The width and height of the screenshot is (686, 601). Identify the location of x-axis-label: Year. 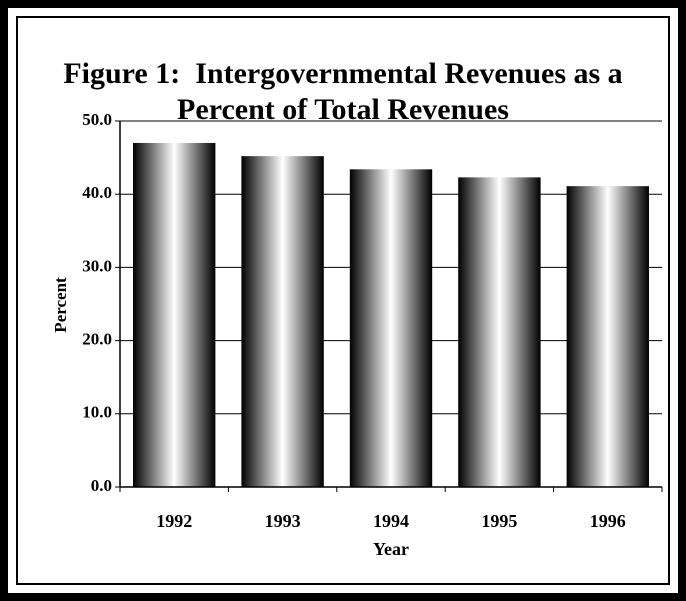
(391, 549).